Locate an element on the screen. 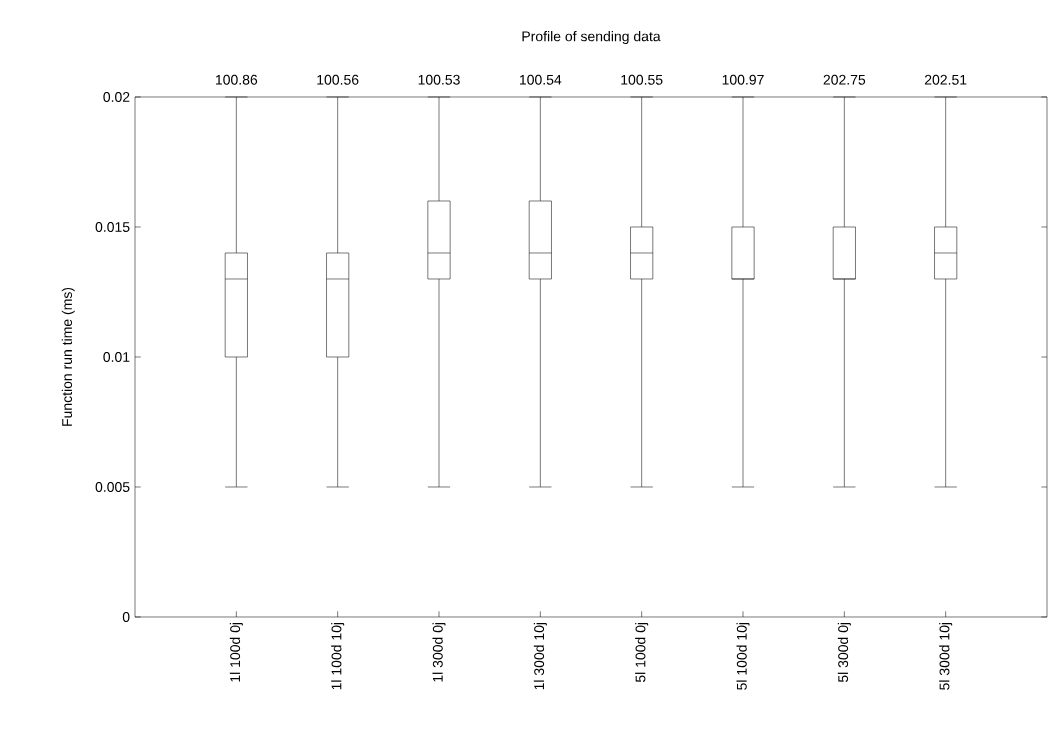 Image resolution: width=1049 pixels, height=740 pixels. x-tick-label: 5l 100d 10j is located at coordinates (743, 656).